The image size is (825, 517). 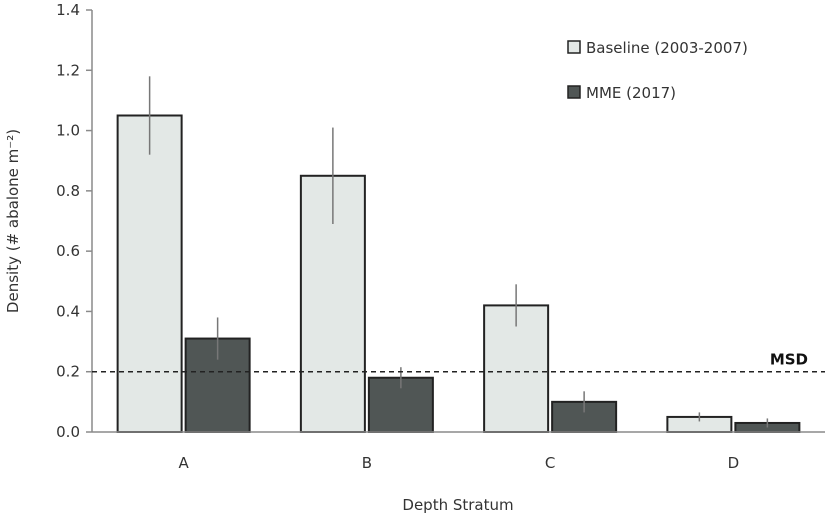 I want to click on y-tick-label: 1.2, so click(x=68, y=70).